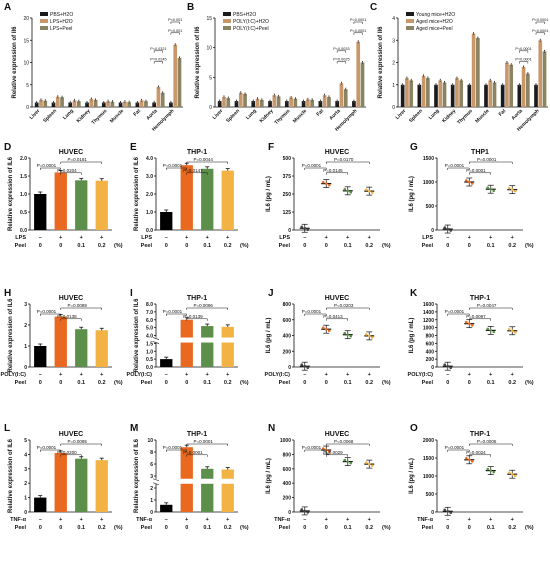  What do you see at coordinates (149, 231) in the screenshot?
I see `y-tick-label-E: 0.0` at bounding box center [149, 231].